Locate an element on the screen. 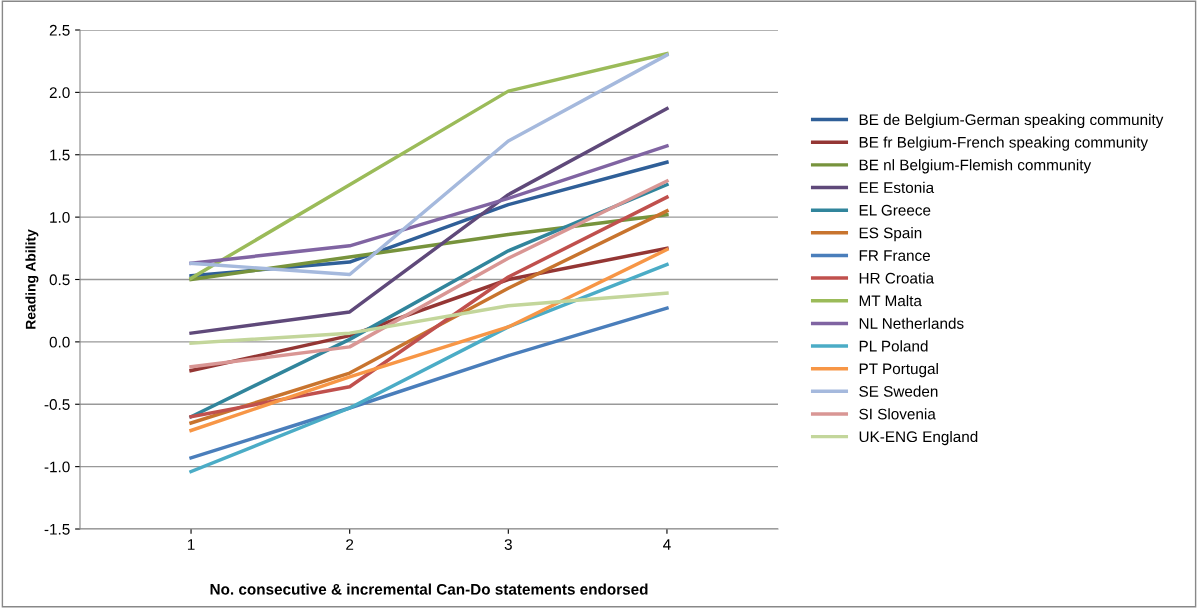 This screenshot has height=608, width=1198. legend-label: FR France is located at coordinates (894, 255).